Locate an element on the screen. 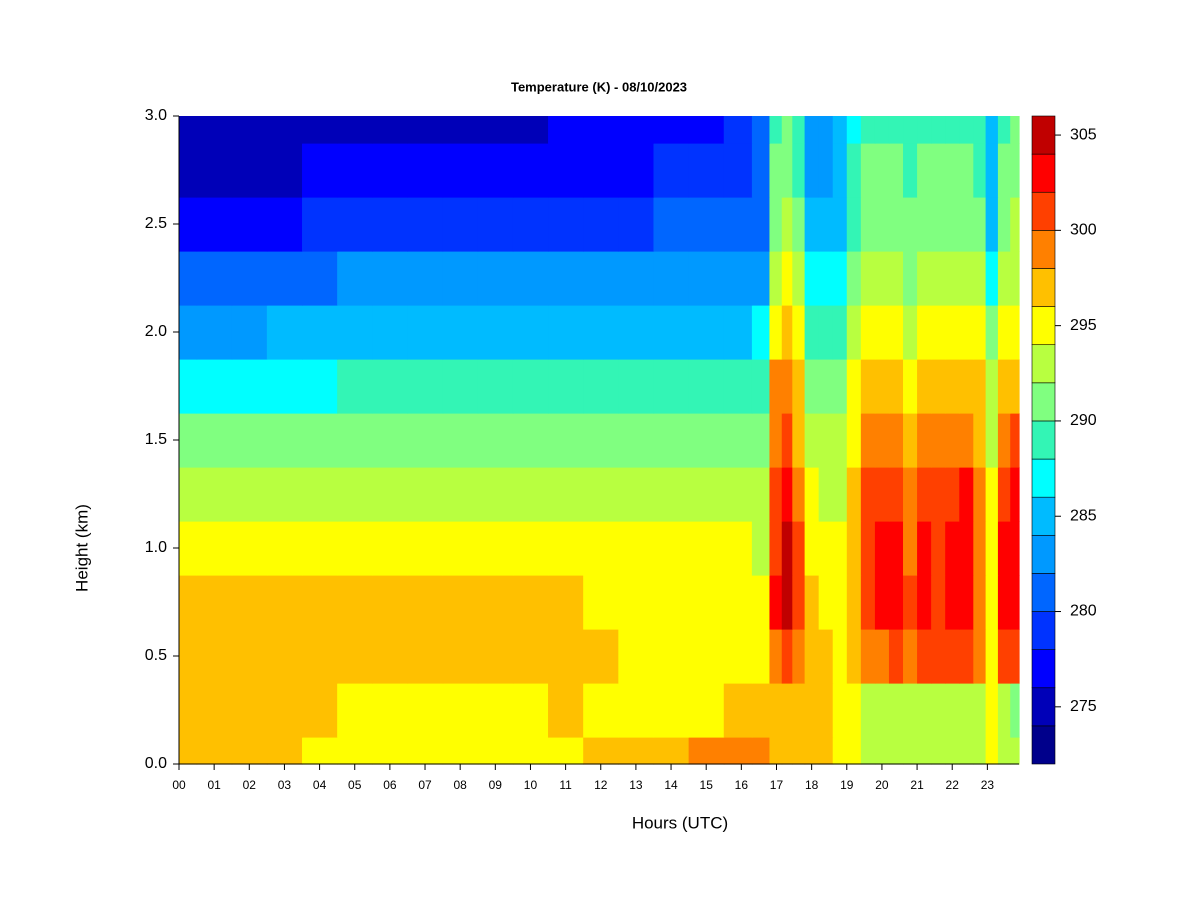 This screenshot has width=1200, height=900. colorbar-tick-label: 275 is located at coordinates (1083, 706).